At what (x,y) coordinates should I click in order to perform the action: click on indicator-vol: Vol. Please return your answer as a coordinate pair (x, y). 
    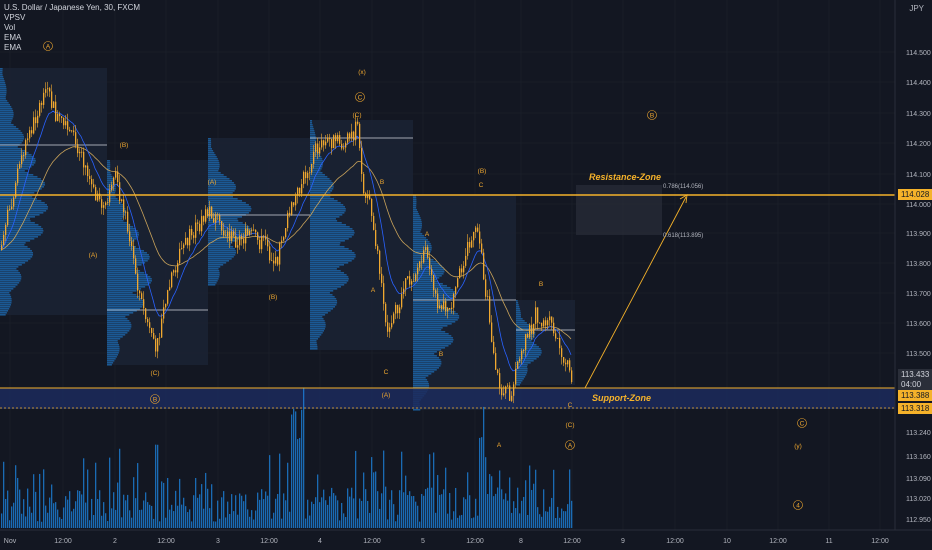
    Looking at the image, I should click on (10, 27).